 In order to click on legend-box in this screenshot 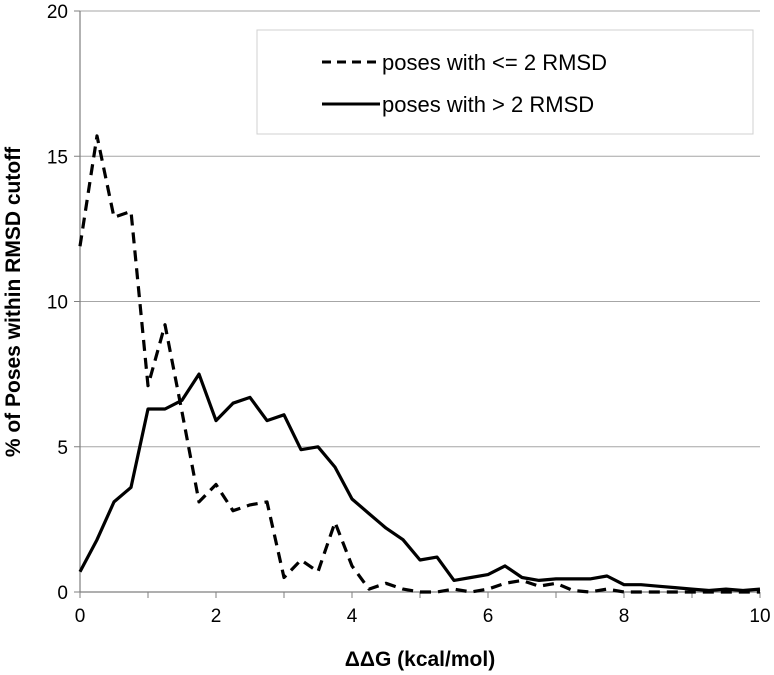, I will do `click(505, 82)`.